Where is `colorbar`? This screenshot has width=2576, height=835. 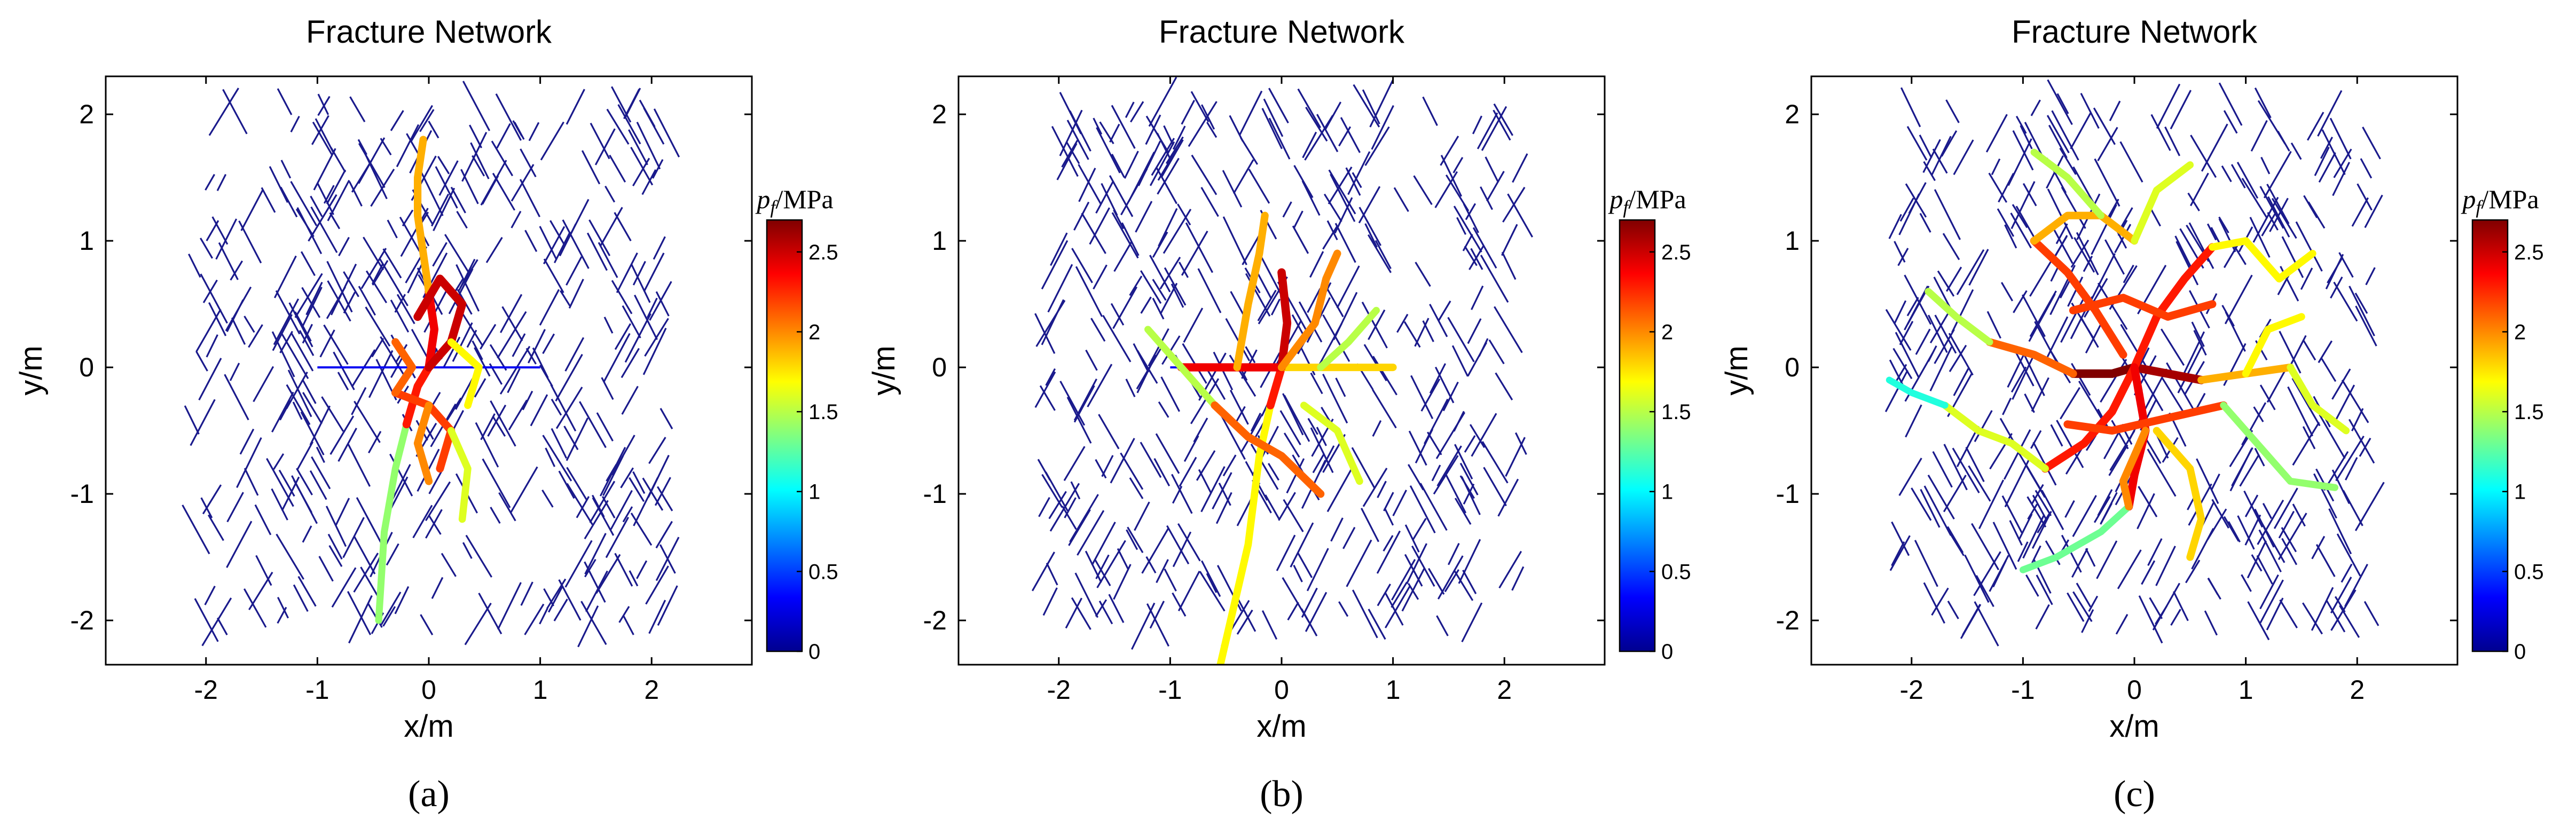 colorbar is located at coordinates (1638, 435).